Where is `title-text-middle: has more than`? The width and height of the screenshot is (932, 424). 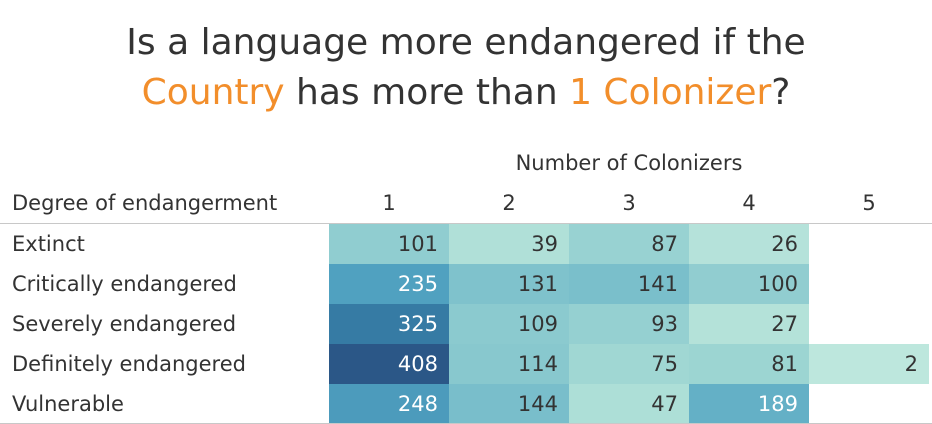
title-text-middle: has more than is located at coordinates (427, 92).